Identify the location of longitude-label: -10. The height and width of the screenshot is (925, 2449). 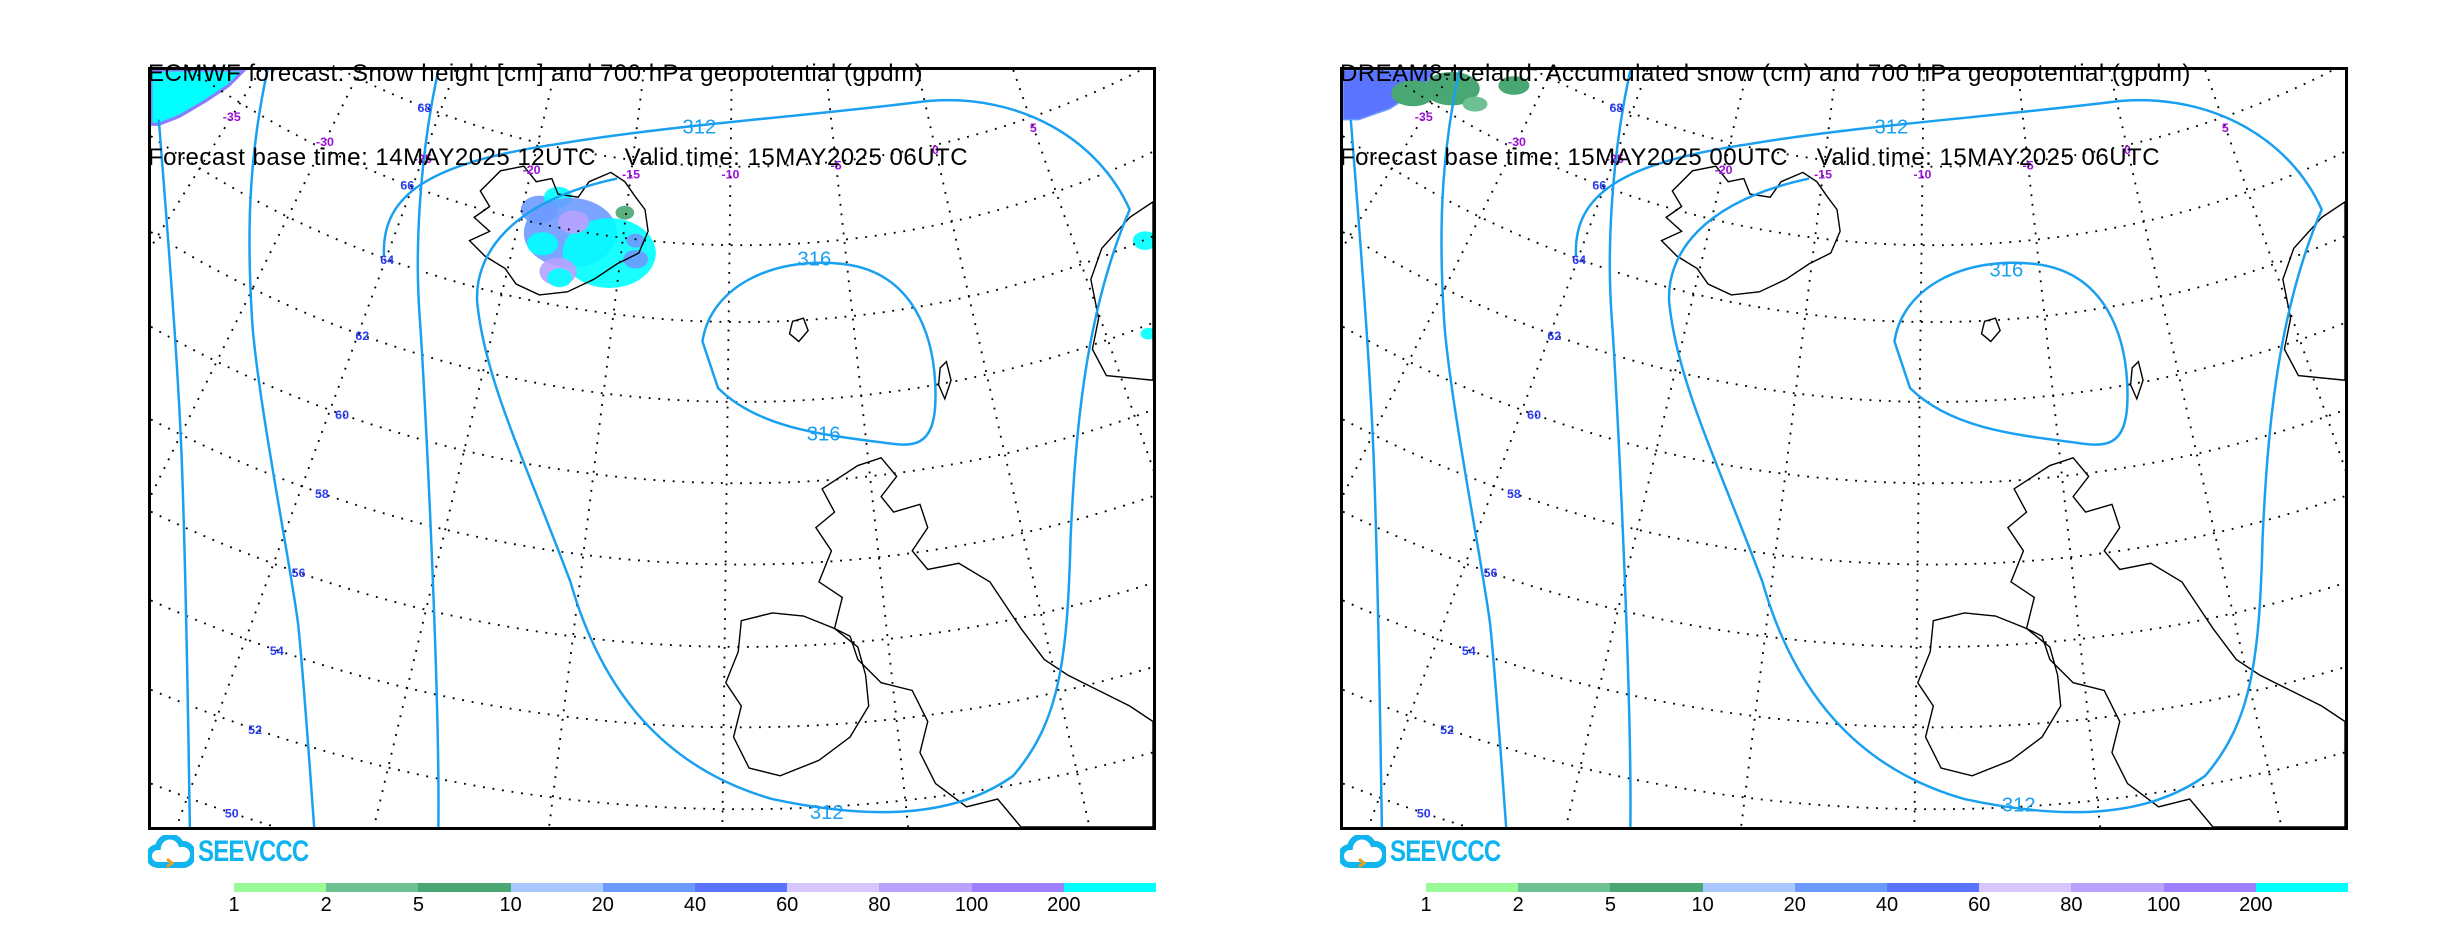
(730, 175).